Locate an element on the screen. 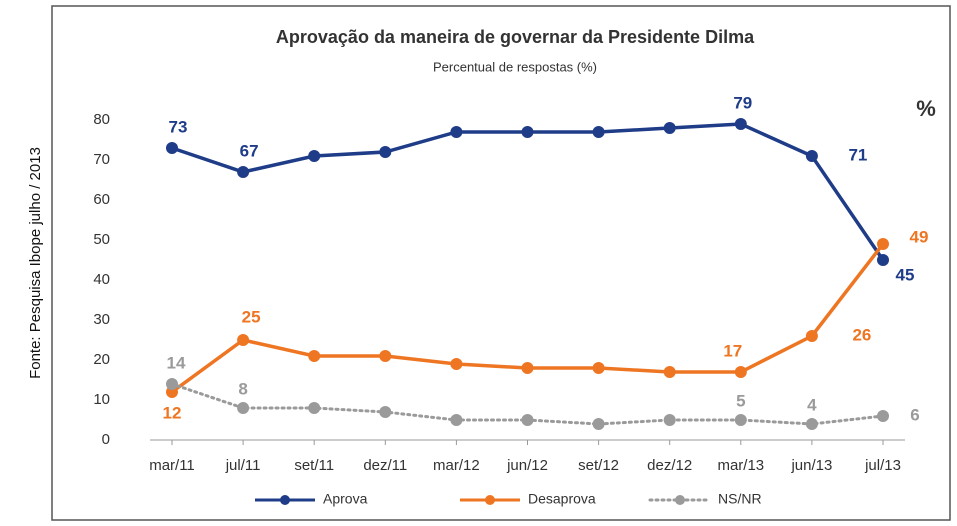 The image size is (957, 526). x-tick-label: jun/12 is located at coordinates (527, 465).